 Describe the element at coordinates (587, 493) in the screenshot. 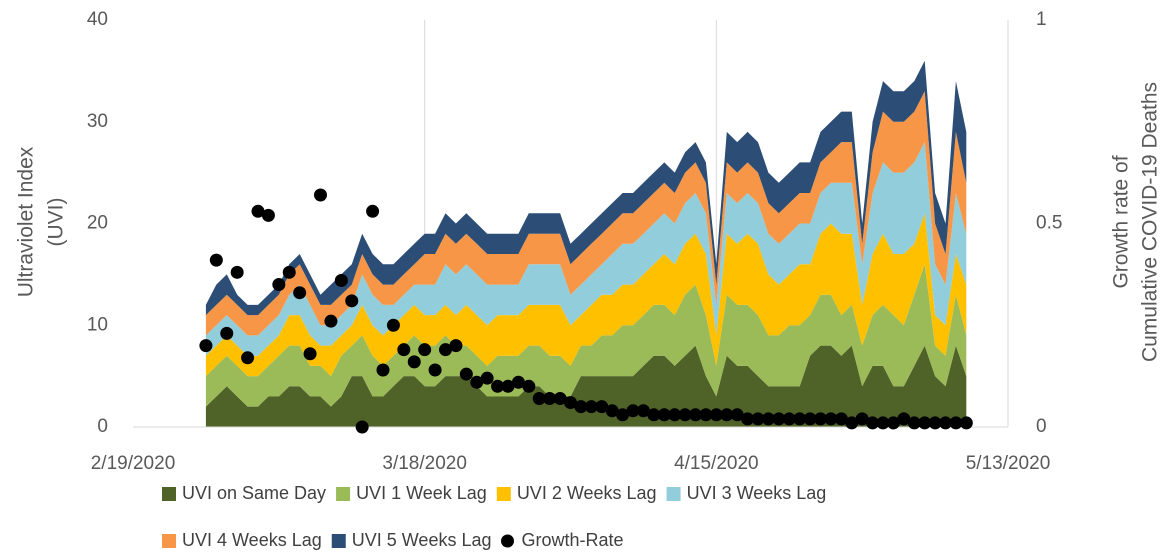

I see `legend-label: UVI 2 Weeks Lag` at that location.